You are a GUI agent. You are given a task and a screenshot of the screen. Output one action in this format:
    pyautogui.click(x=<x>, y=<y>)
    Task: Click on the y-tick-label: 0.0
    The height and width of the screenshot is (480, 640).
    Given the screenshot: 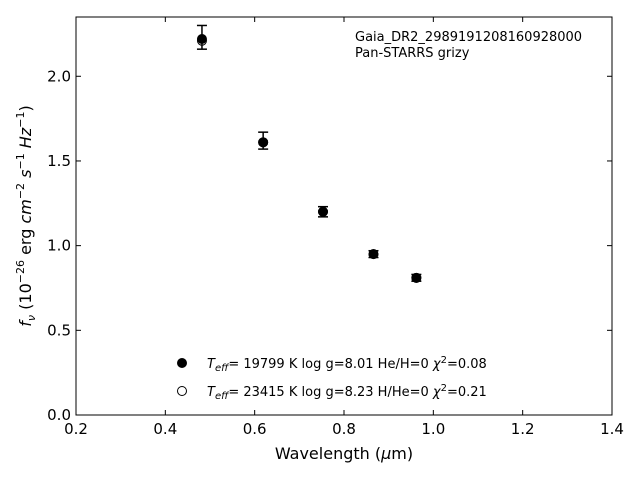 What is the action you would take?
    pyautogui.click(x=59, y=415)
    